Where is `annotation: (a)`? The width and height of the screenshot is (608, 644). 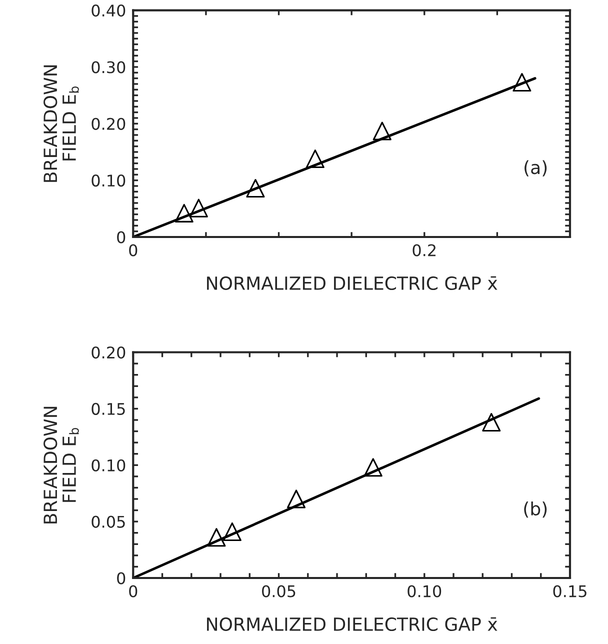
annotation: (a) is located at coordinates (535, 168).